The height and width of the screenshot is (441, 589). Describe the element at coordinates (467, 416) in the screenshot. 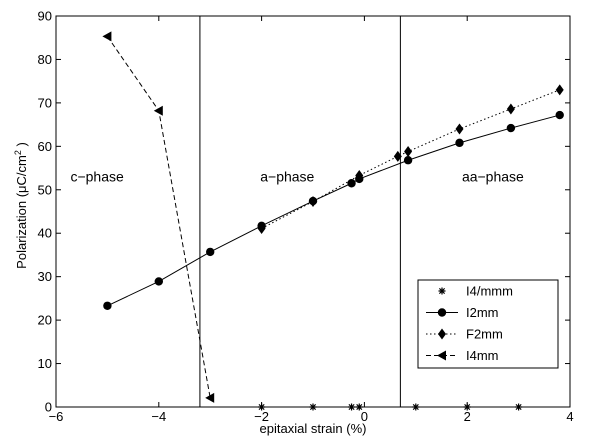

I see `x-tick-label: 2` at that location.